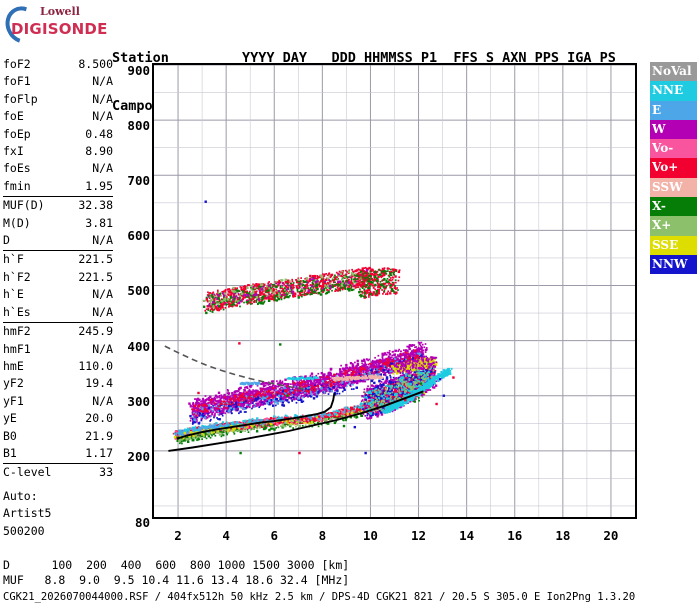  I want to click on param-row: yF2 19.4, so click(58, 383).